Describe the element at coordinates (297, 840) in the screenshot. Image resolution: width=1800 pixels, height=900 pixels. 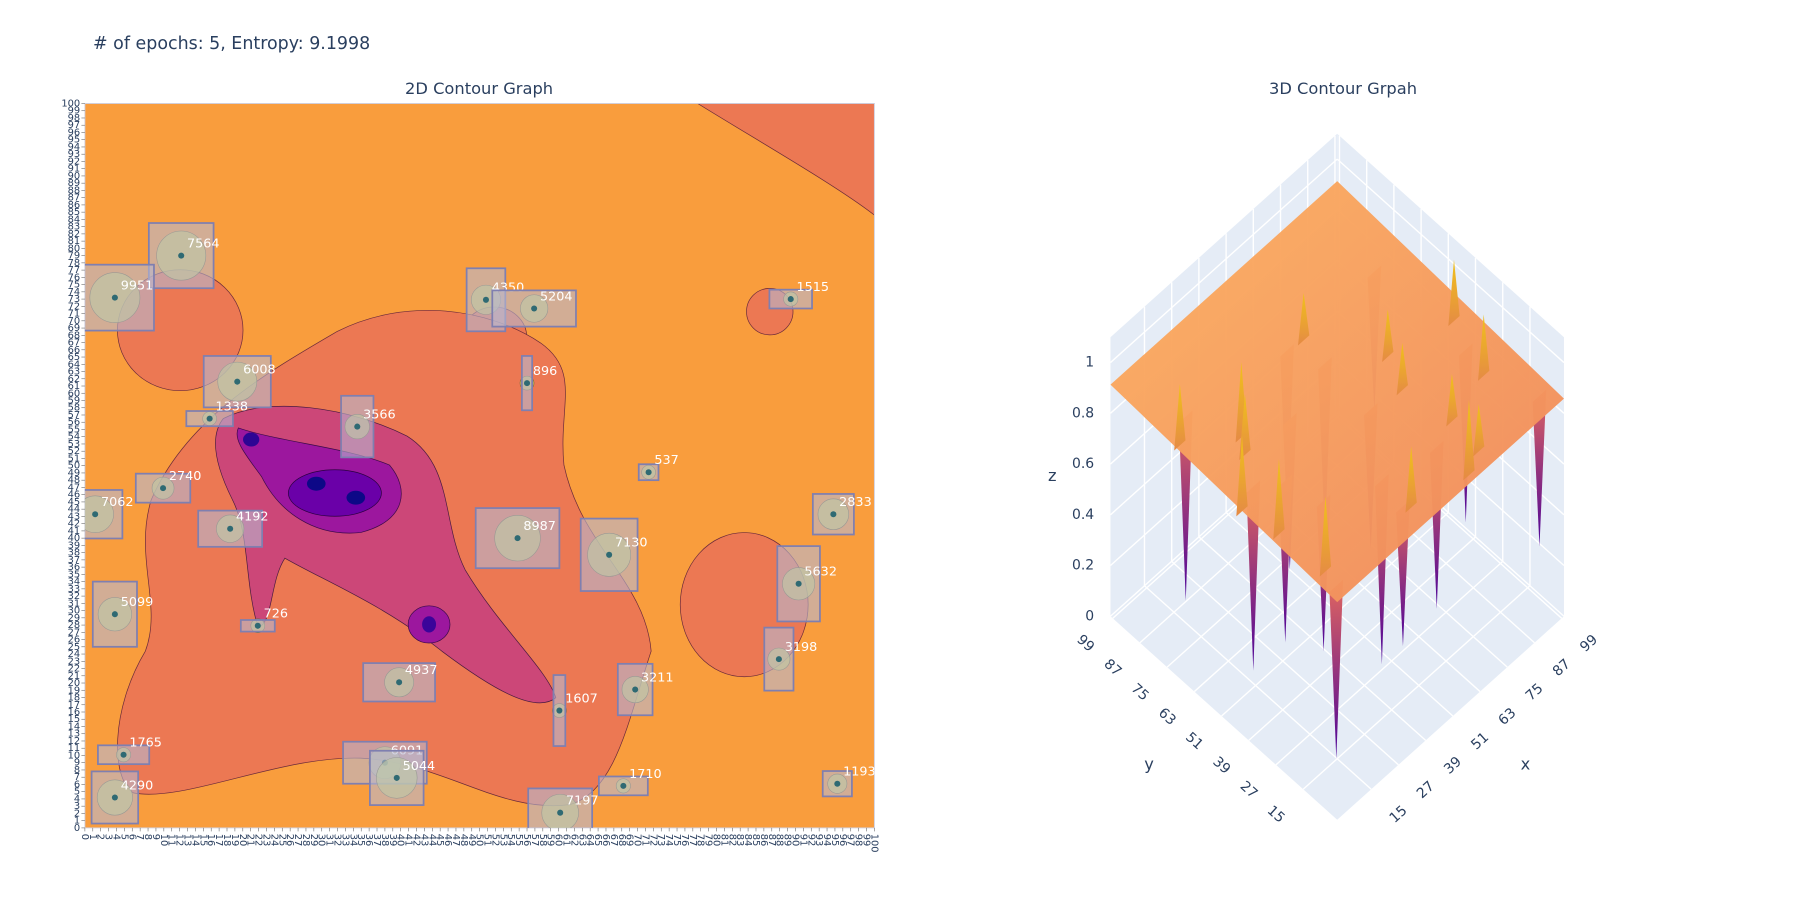
I see `x-tick-label: 27` at that location.